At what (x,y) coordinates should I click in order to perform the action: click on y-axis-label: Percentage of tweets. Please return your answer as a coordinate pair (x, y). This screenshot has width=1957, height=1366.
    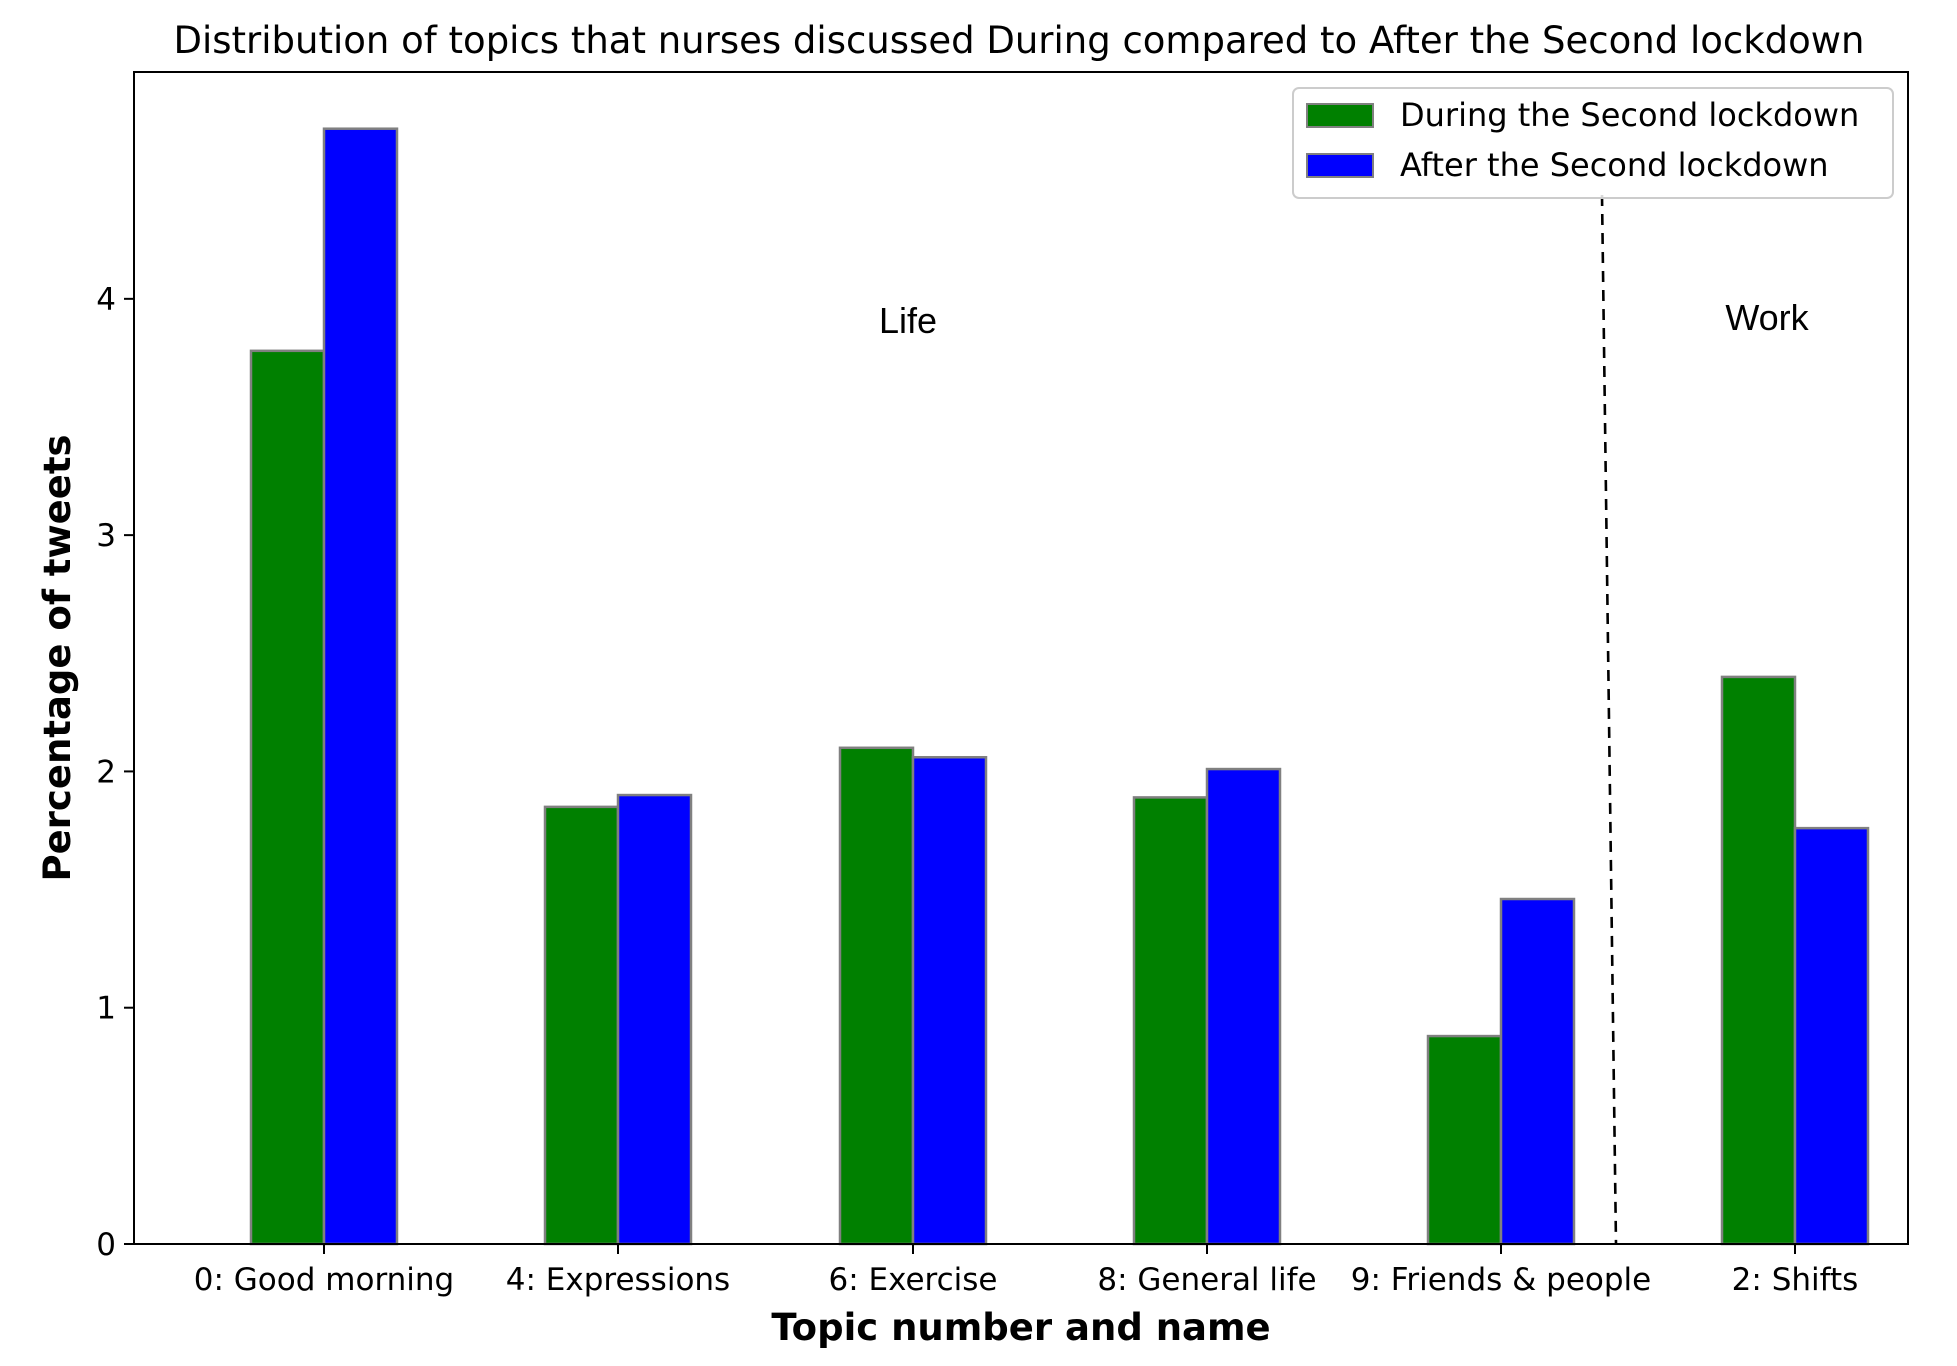
    Looking at the image, I should click on (57, 657).